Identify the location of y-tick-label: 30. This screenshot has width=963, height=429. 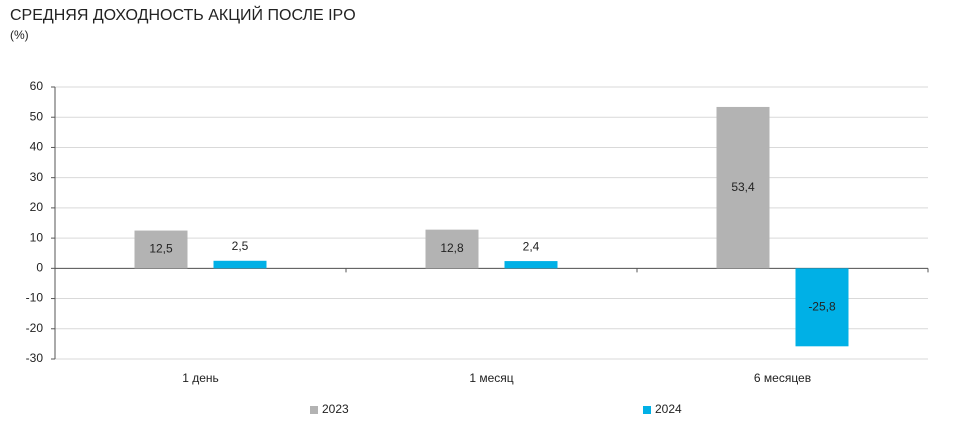
(37, 177).